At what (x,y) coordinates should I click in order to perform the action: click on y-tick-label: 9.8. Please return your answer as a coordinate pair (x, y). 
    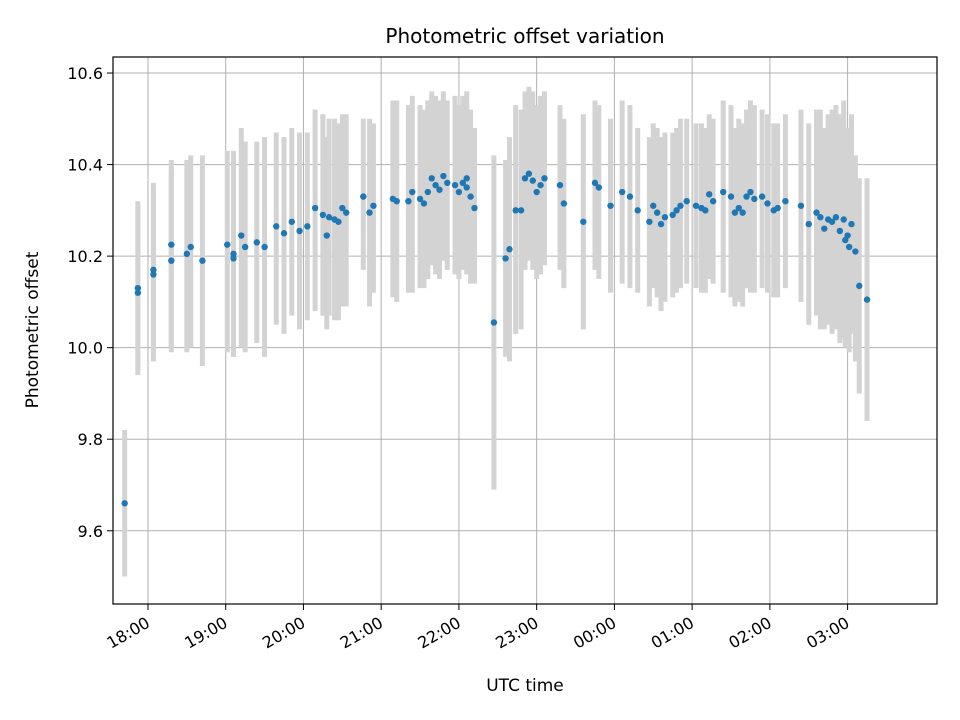
    Looking at the image, I should click on (90, 439).